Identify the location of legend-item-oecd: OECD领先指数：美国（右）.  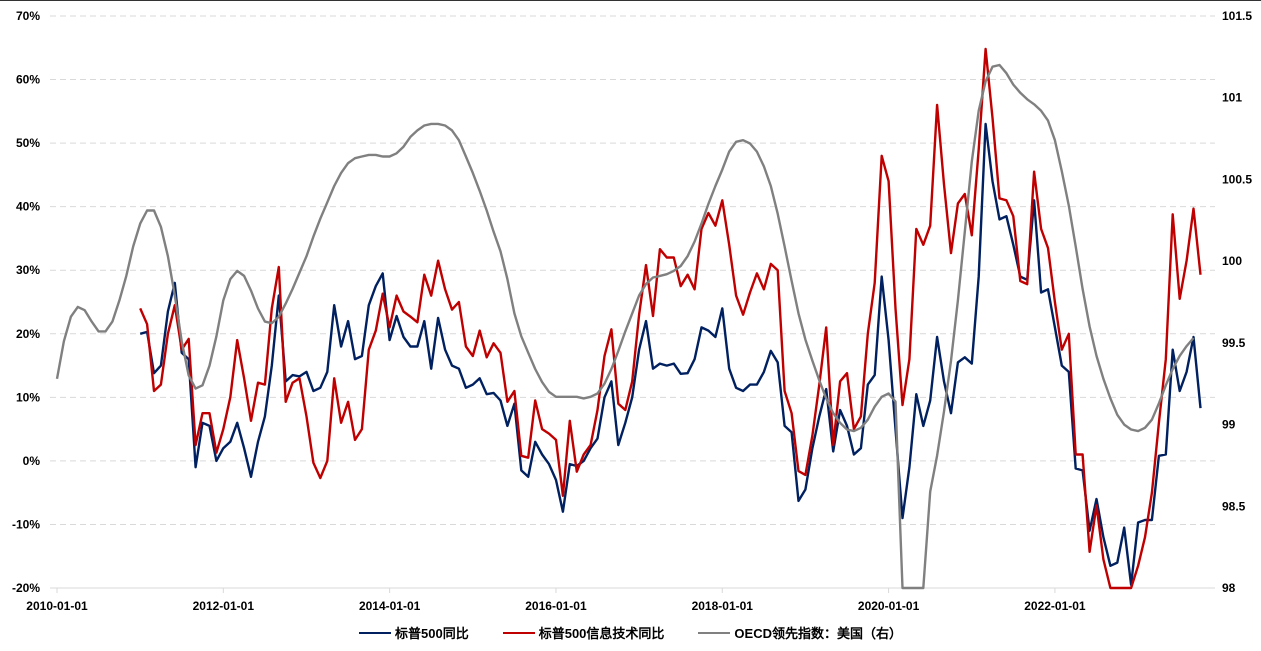
(800, 632).